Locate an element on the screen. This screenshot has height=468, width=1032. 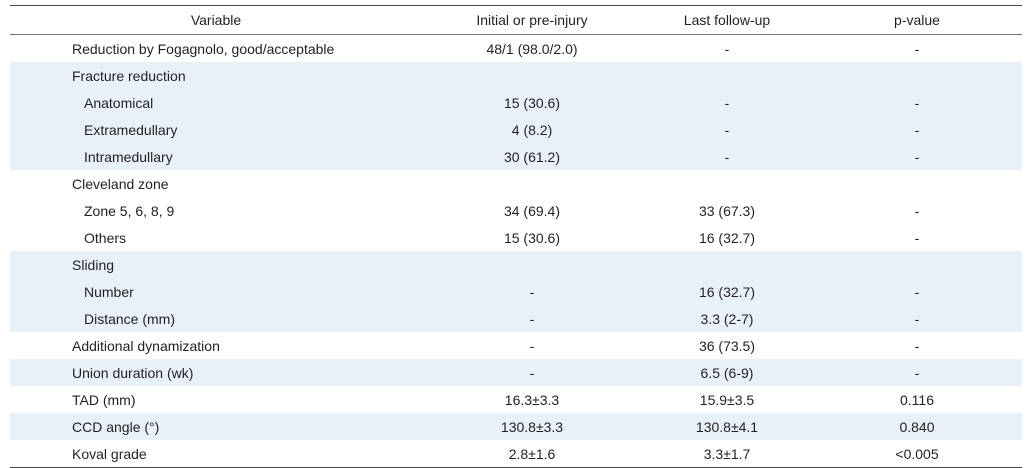
row-label: Sliding is located at coordinates (216, 264).